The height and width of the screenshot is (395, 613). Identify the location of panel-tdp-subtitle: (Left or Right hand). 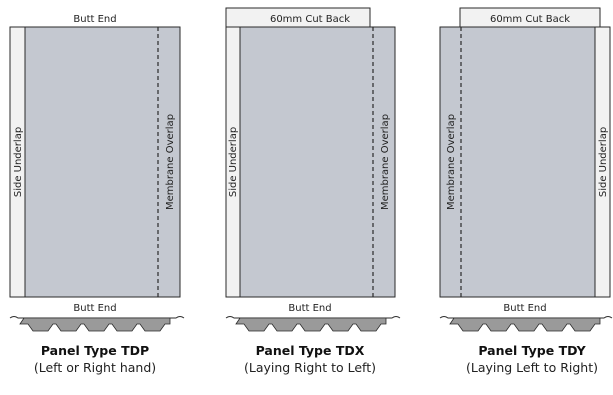
(95, 367).